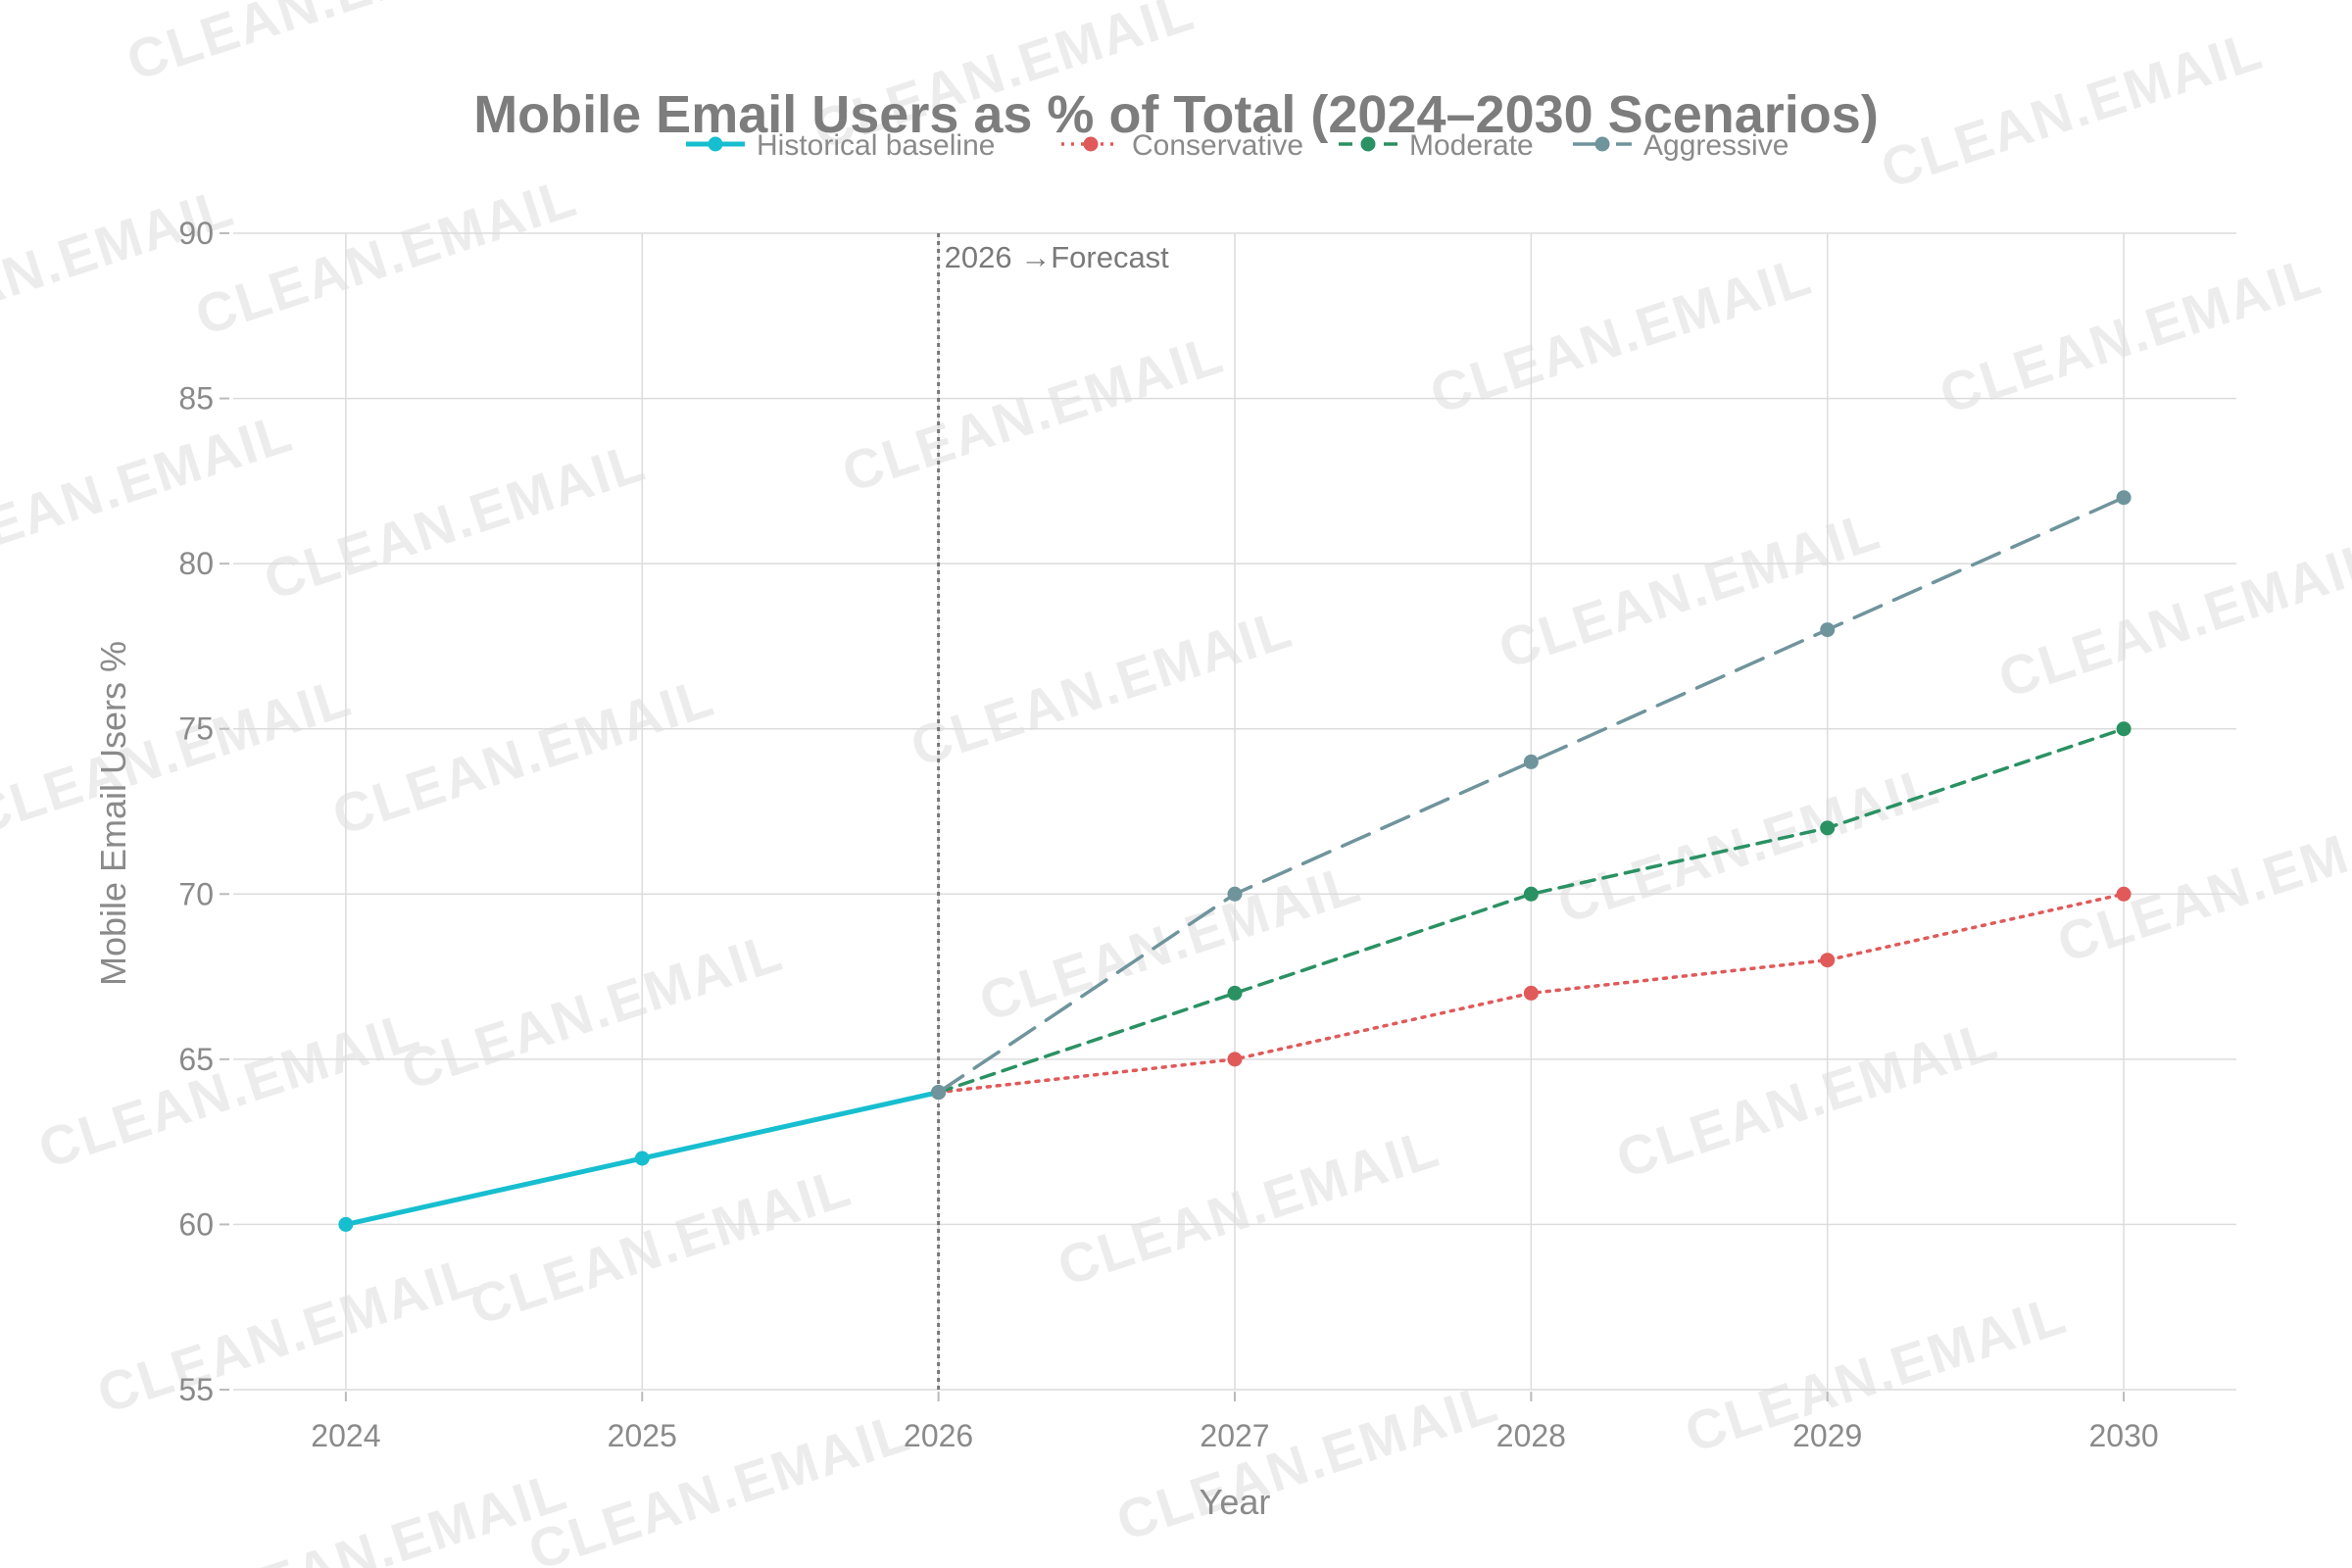  I want to click on x-tick-label: 2025, so click(642, 1435).